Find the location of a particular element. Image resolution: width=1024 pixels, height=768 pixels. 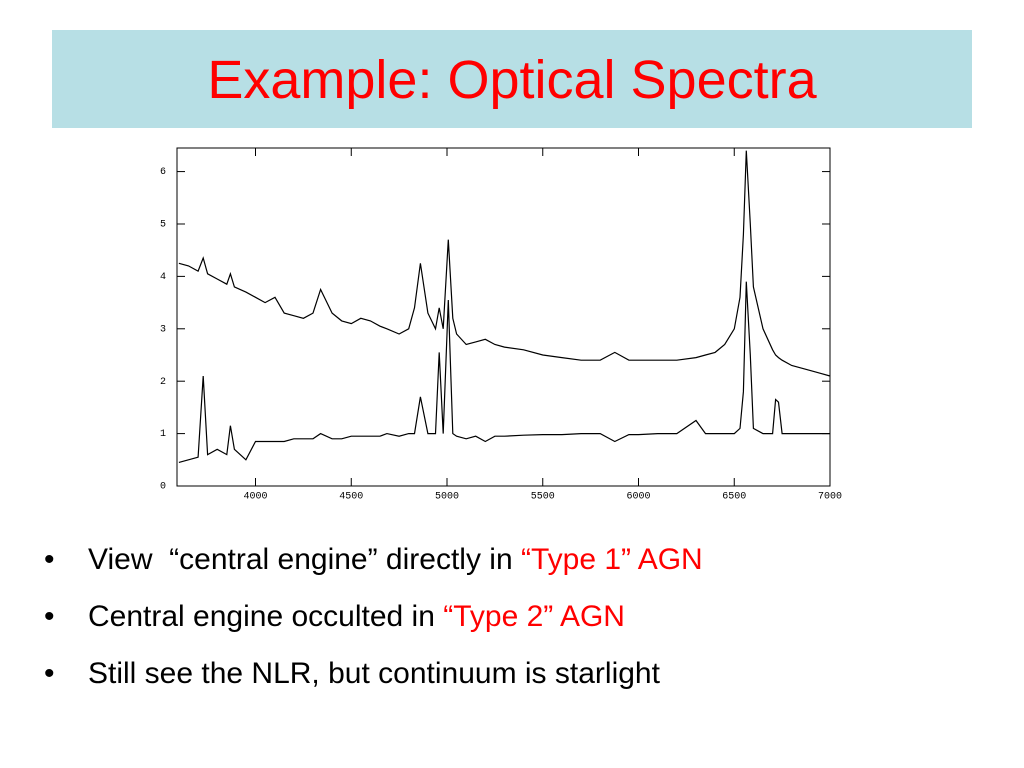

x-tick-label: 4500 is located at coordinates (351, 497).